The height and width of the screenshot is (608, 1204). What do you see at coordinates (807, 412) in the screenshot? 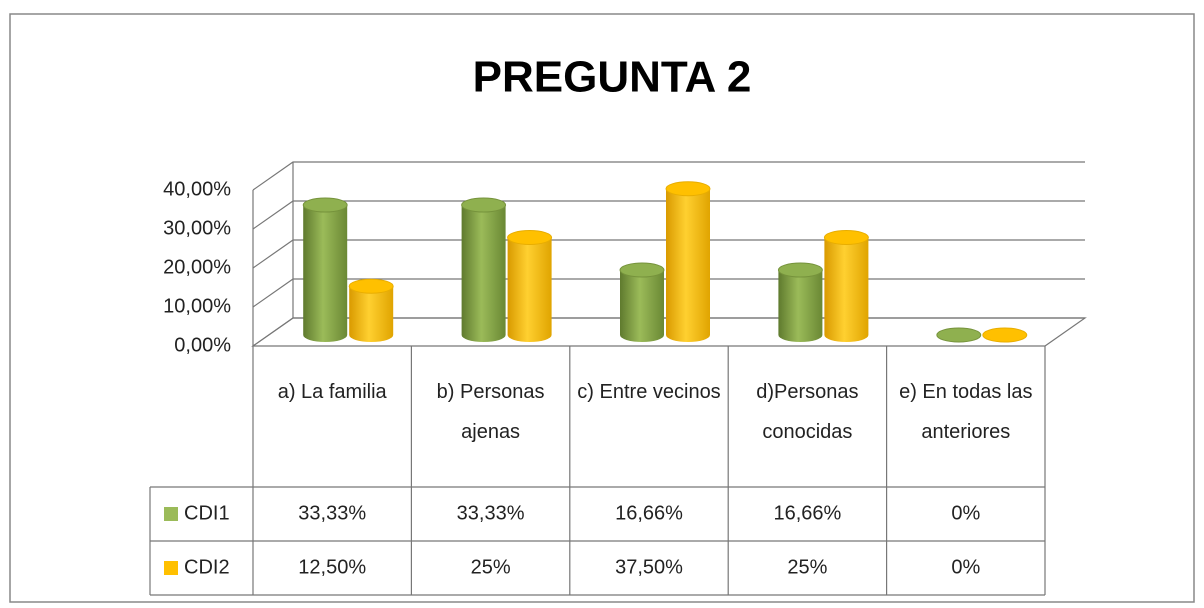
I see `x-tick-label: d)Personas conocidas` at bounding box center [807, 412].